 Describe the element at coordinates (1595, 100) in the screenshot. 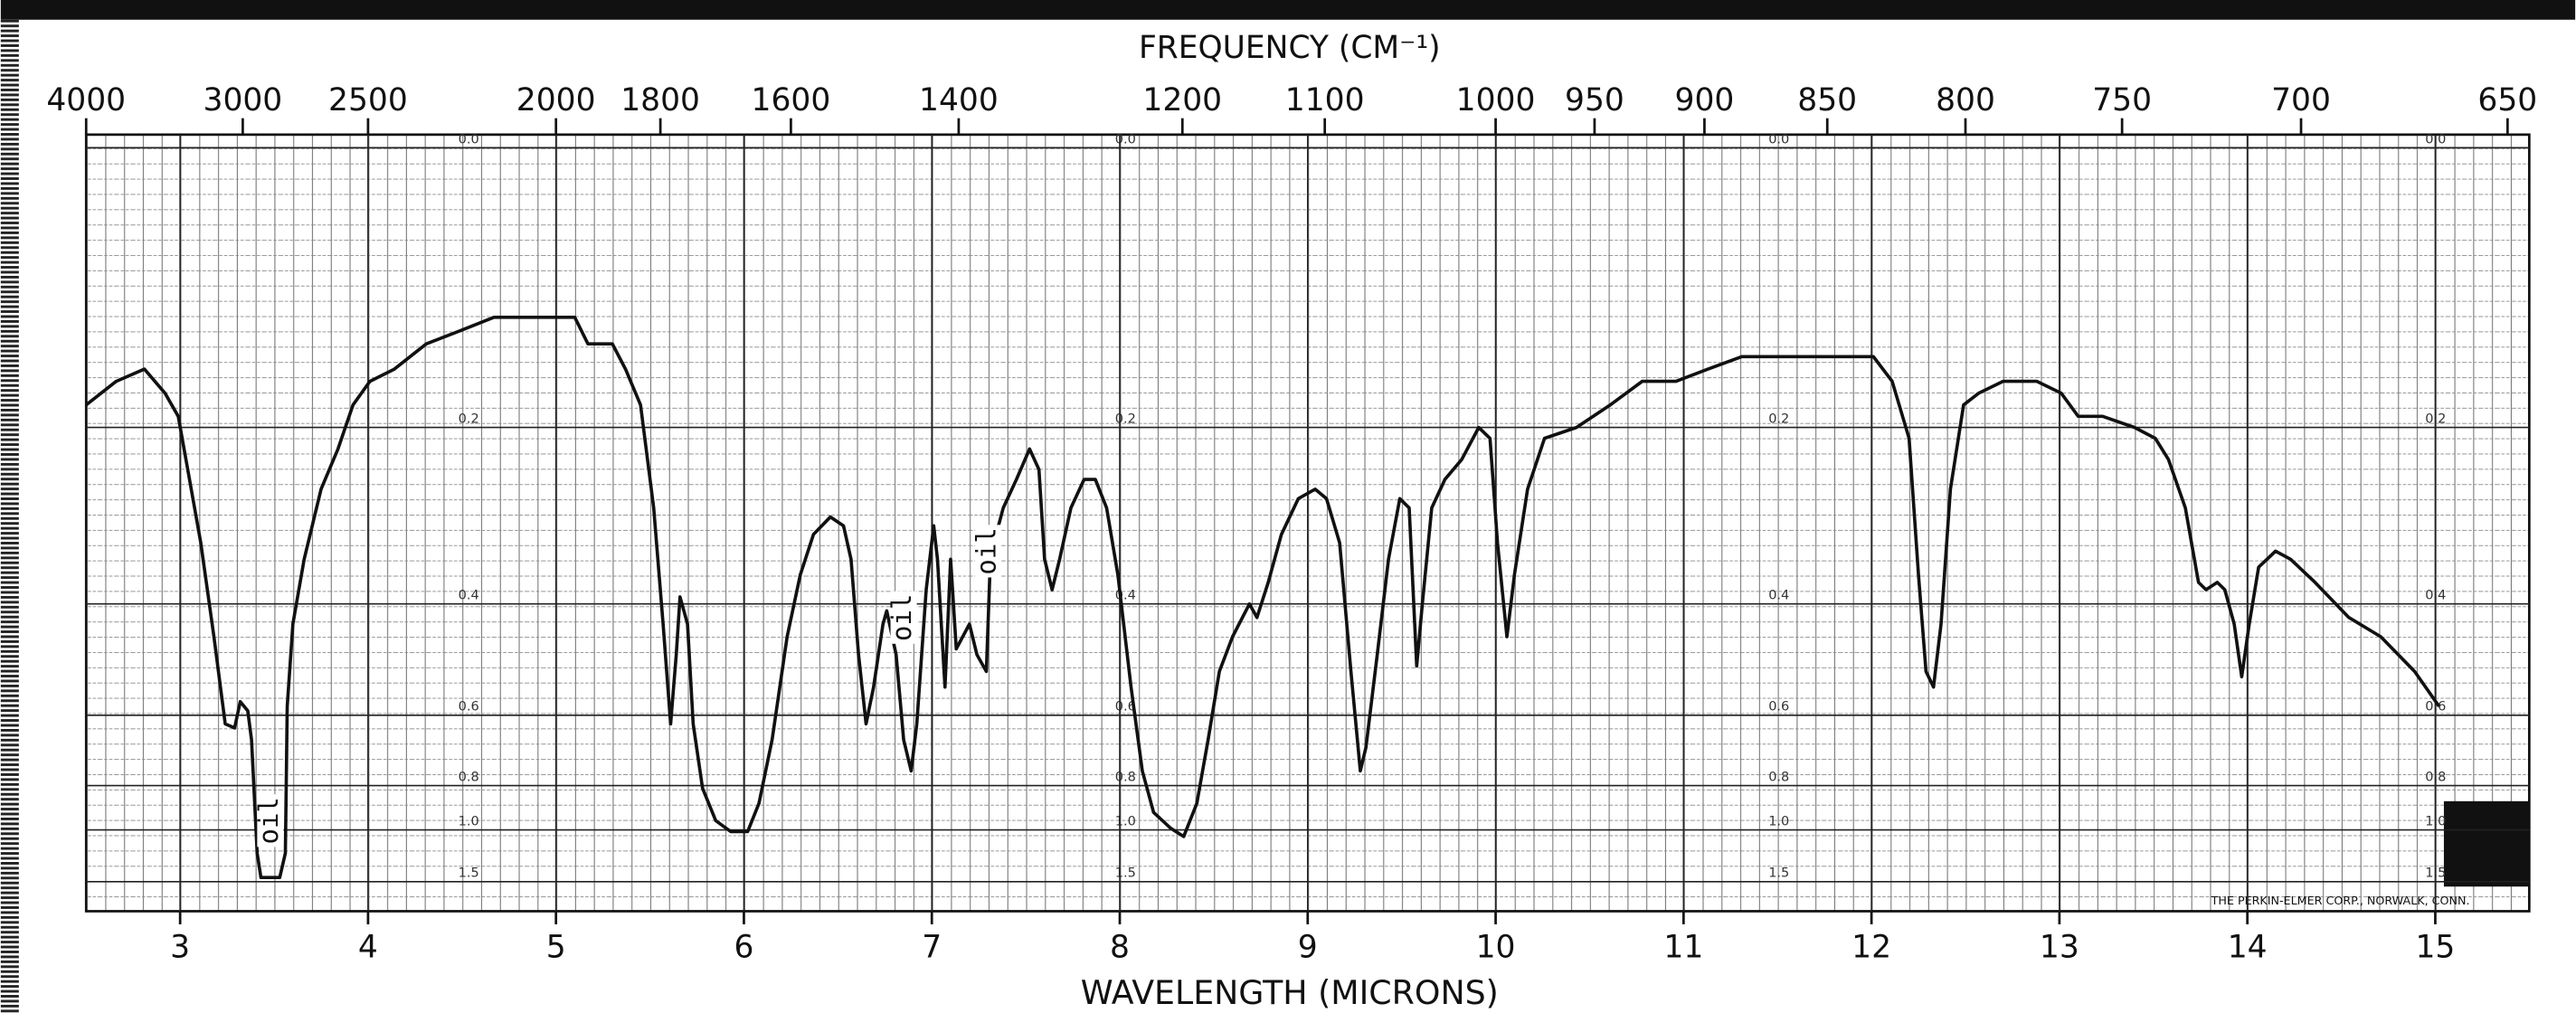

I see `x2-tick-label: 950` at that location.